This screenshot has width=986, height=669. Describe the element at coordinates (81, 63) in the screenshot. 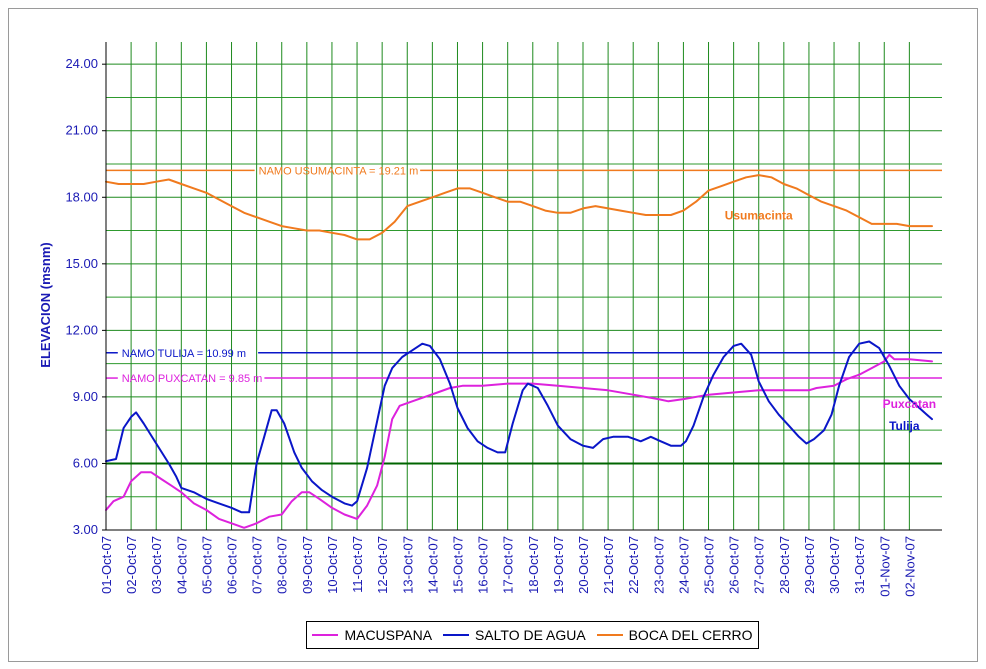

I see `y-tick-label: 24.00` at that location.